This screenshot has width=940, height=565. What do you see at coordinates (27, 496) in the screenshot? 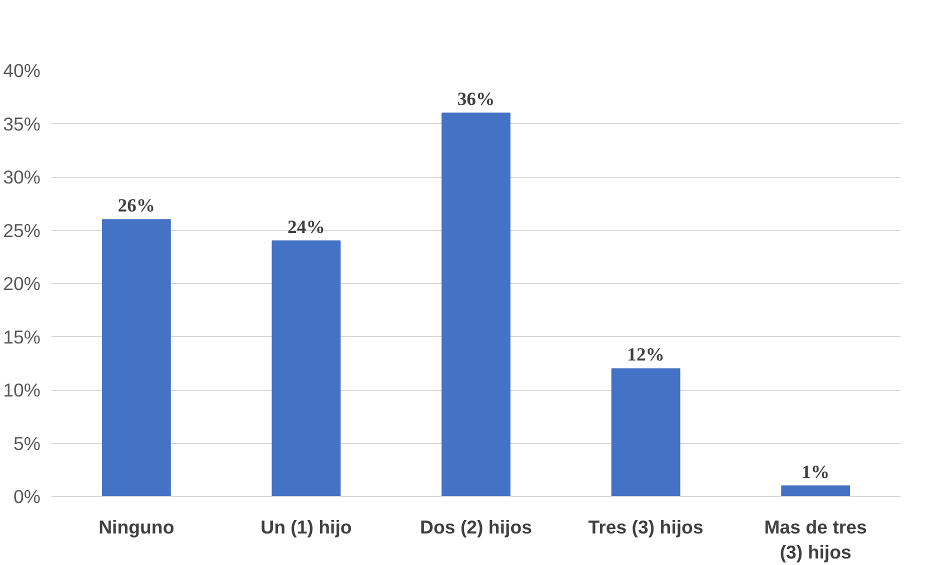
I see `y-tick-label: 0%` at bounding box center [27, 496].